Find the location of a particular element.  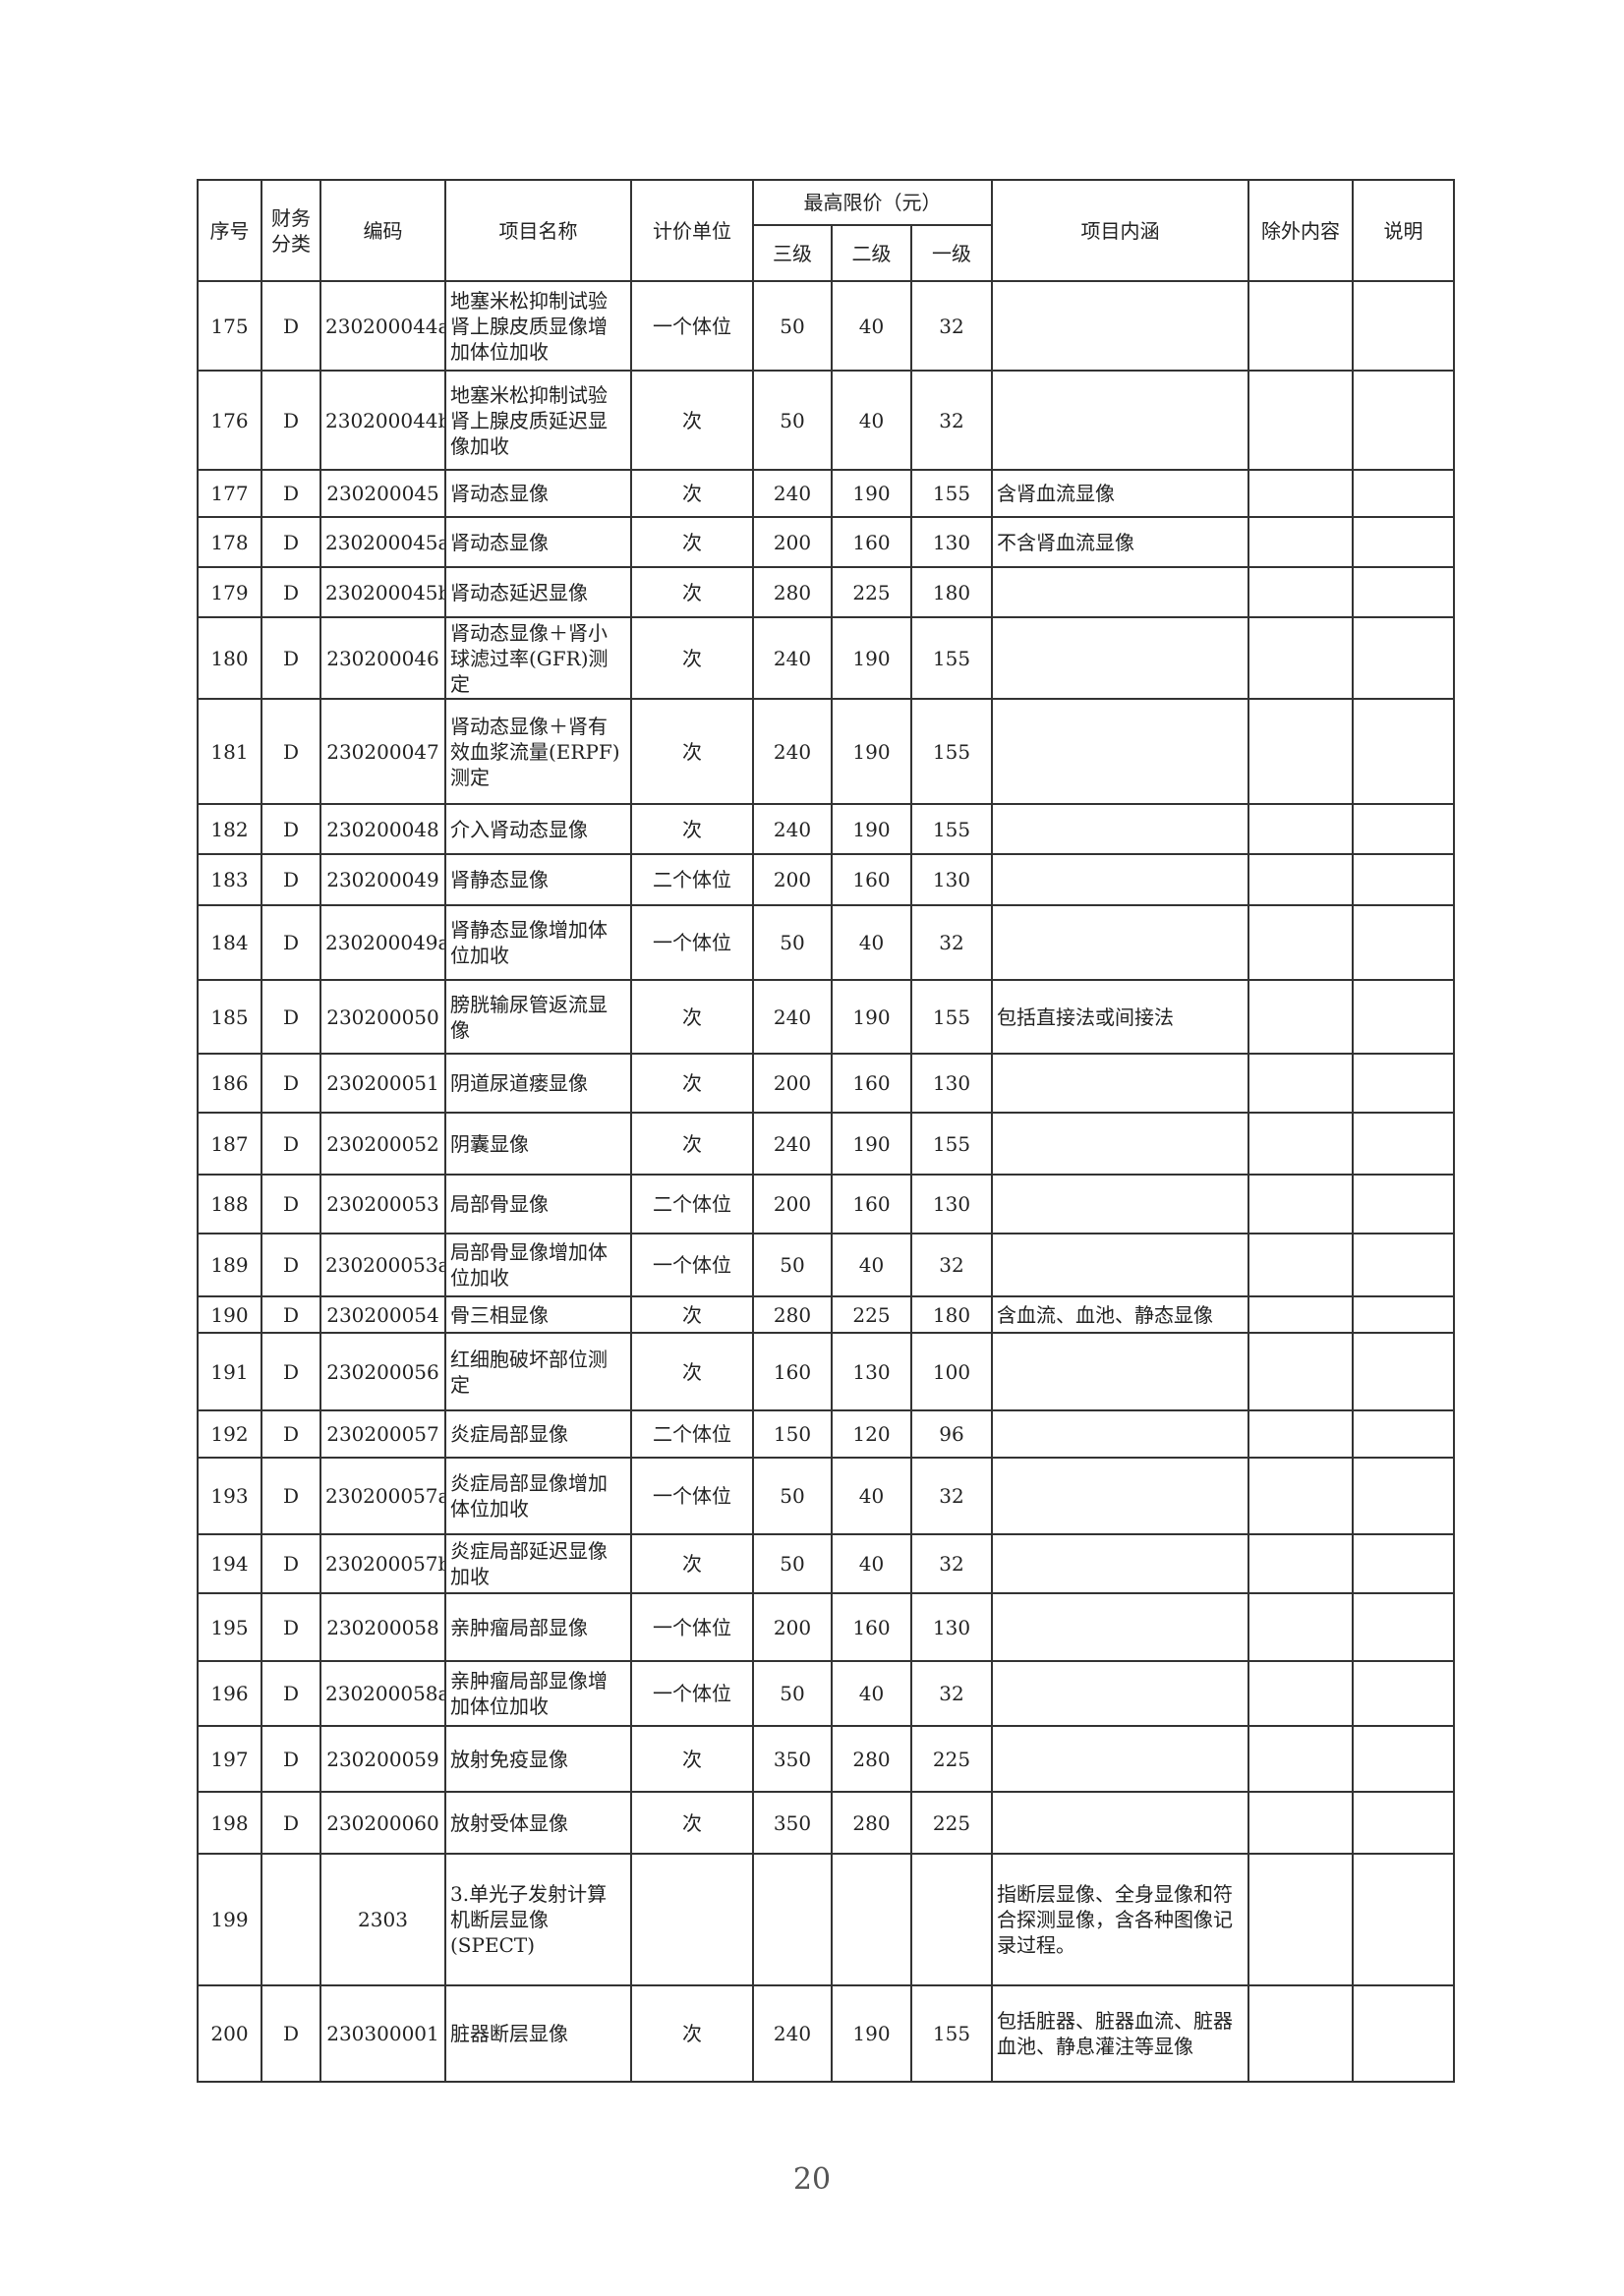

cell-name: 肾动态显像 is located at coordinates (538, 542).